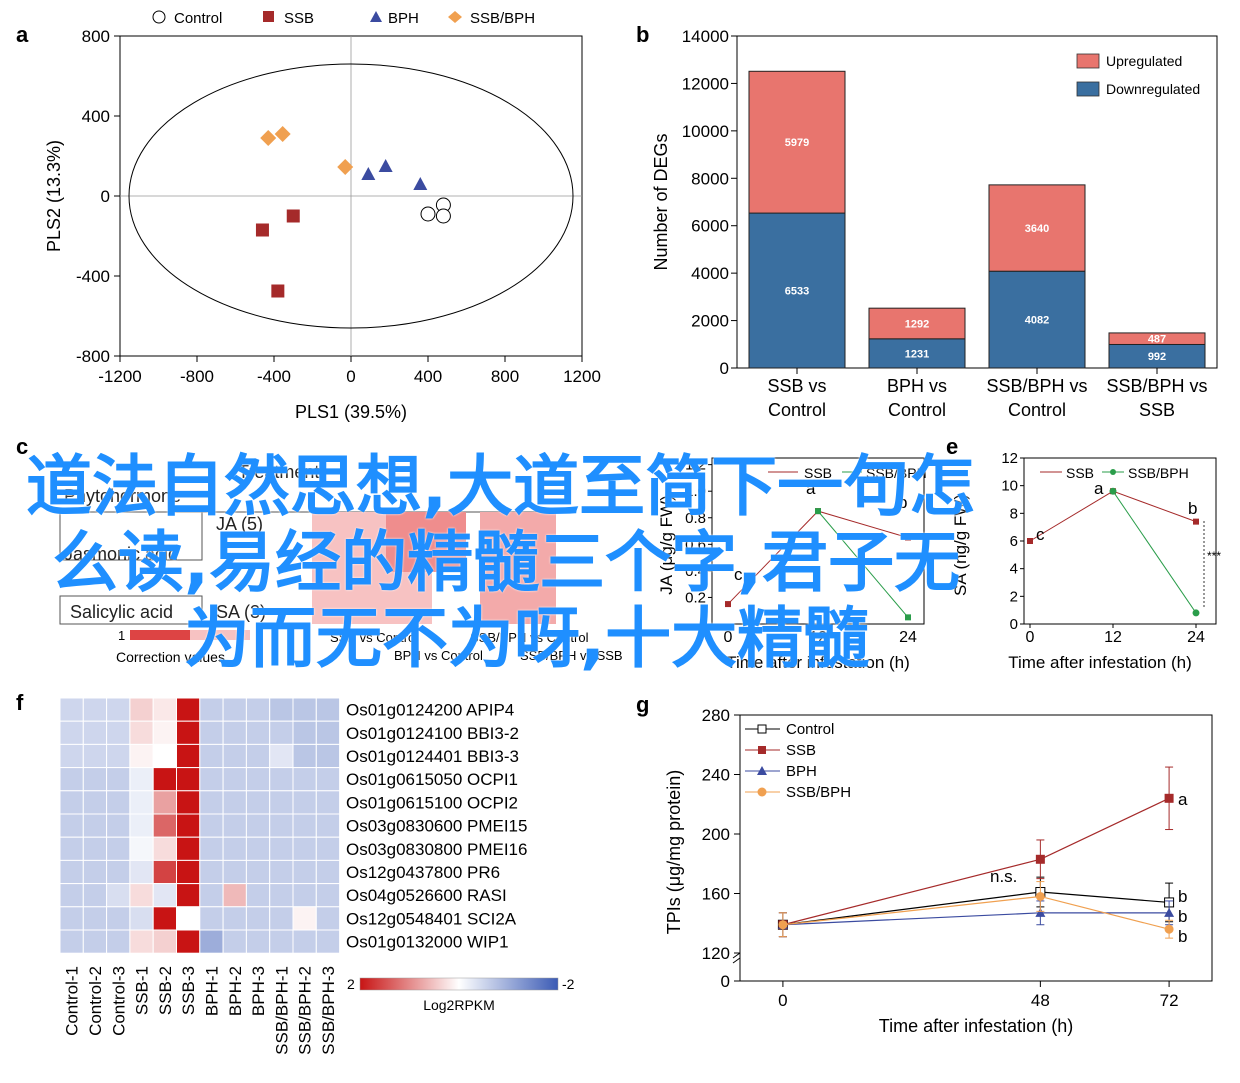  What do you see at coordinates (22, 446) in the screenshot?
I see `panel-letter-c: c` at bounding box center [22, 446].